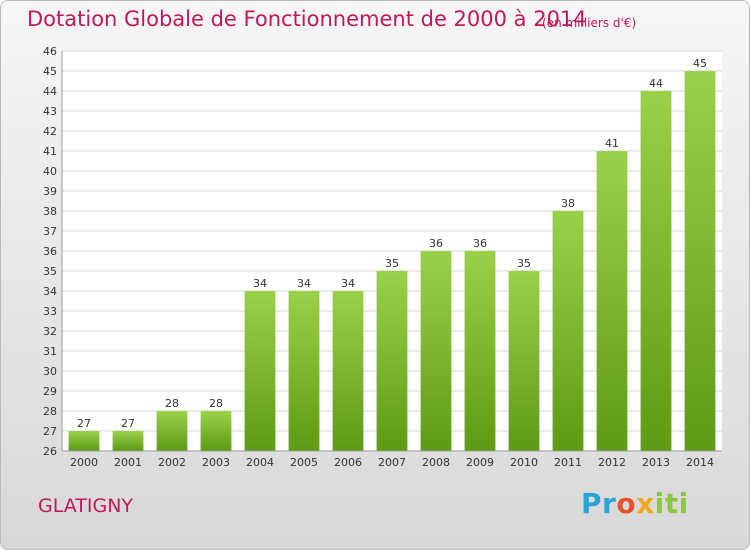  I want to click on commune-name: GLATIGNY, so click(86, 506).